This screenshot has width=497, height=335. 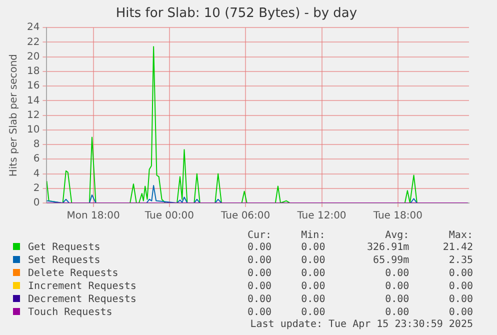 I want to click on legend-label: Set Requests, so click(x=64, y=260).